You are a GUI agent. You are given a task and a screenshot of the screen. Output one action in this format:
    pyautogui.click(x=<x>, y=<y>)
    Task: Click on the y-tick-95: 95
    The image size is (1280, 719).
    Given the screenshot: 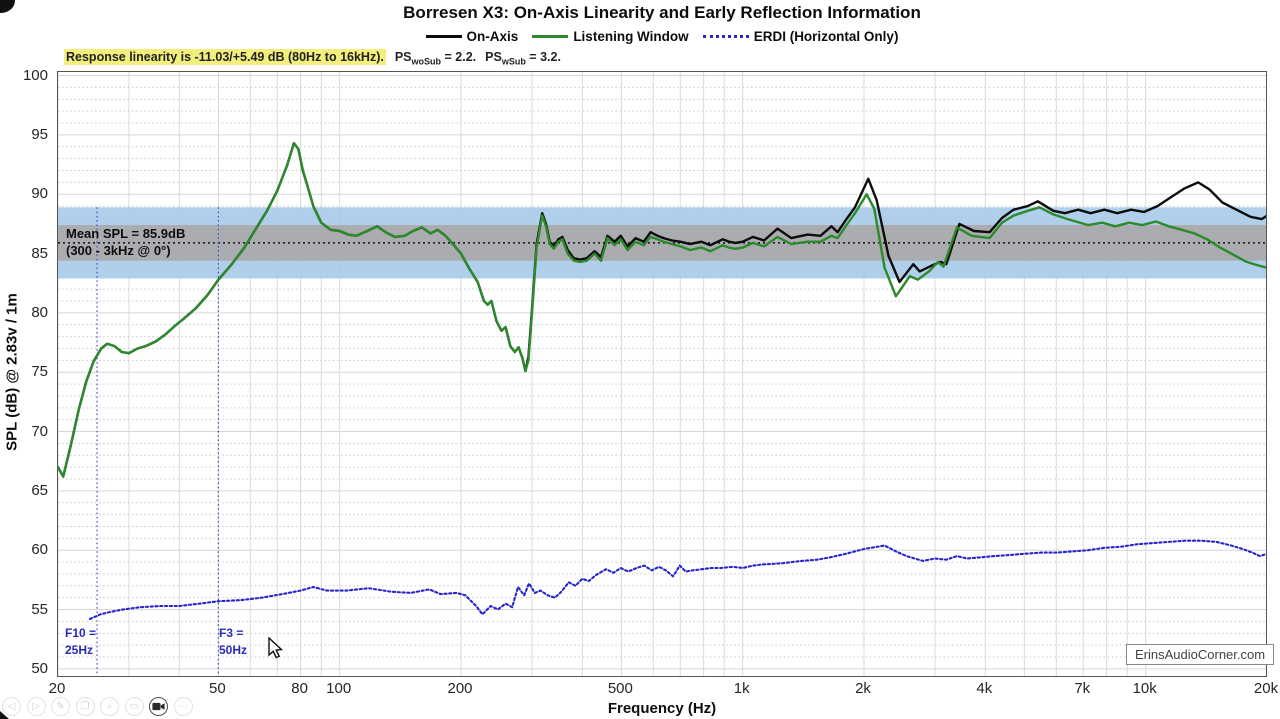 What is the action you would take?
    pyautogui.click(x=39, y=134)
    